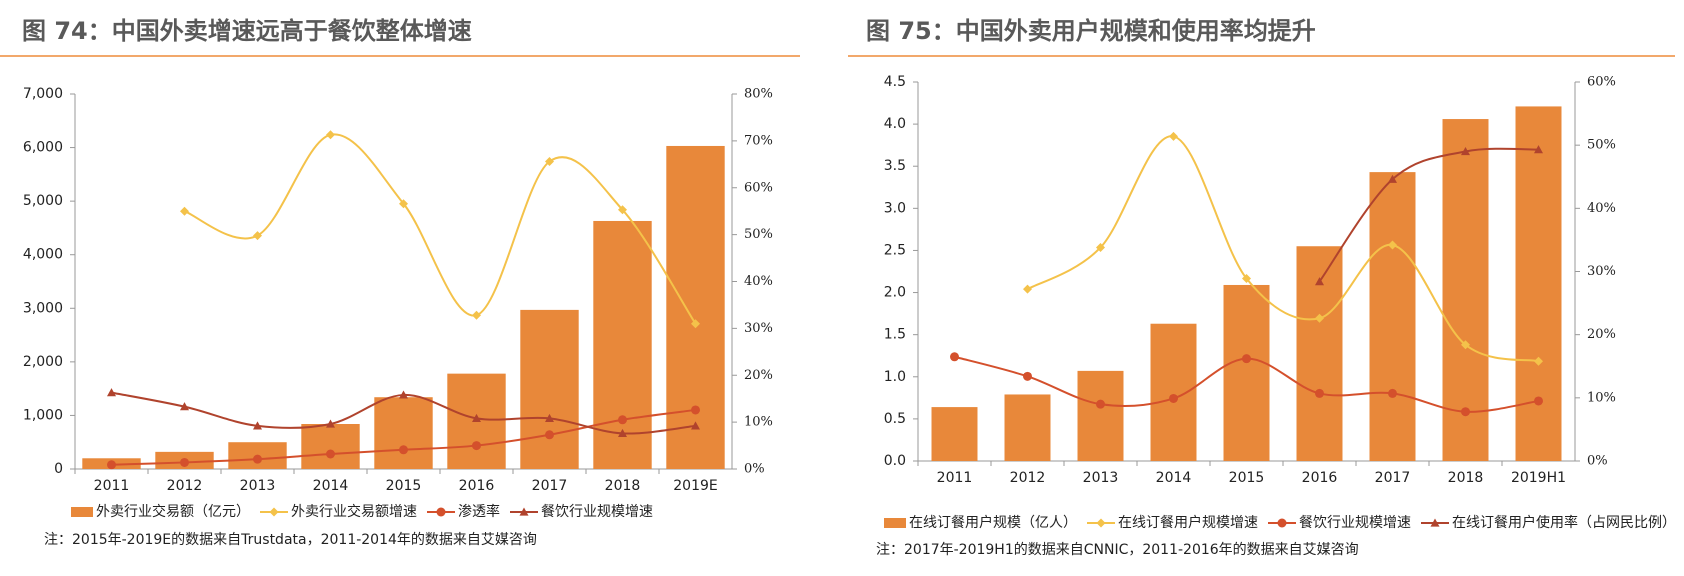 This screenshot has height=576, width=1684. I want to click on y2-tick-label: 80%, so click(758, 94).